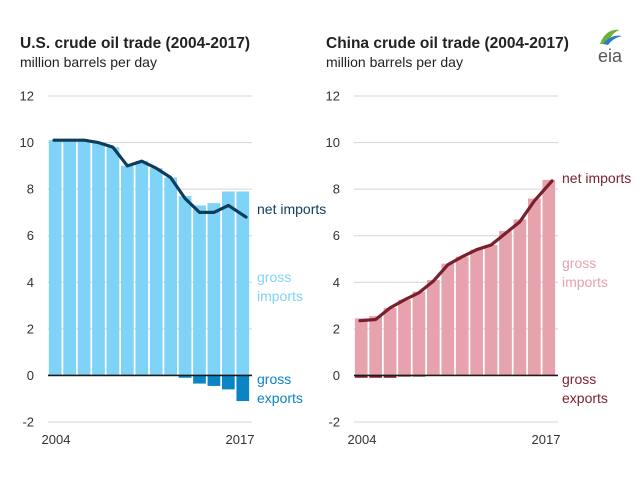 This screenshot has height=480, width=640. Describe the element at coordinates (394, 62) in the screenshot. I see `china-chart-subtitle: million barrels per day` at that location.